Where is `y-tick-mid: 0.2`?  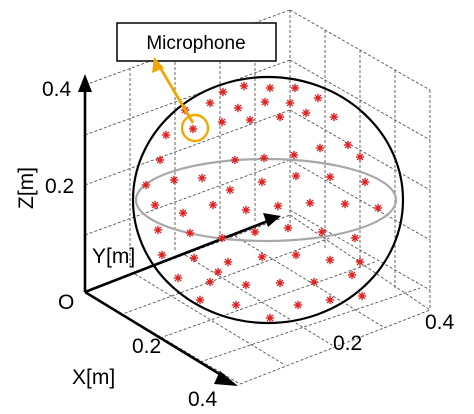 y-tick-mid: 0.2 is located at coordinates (347, 343).